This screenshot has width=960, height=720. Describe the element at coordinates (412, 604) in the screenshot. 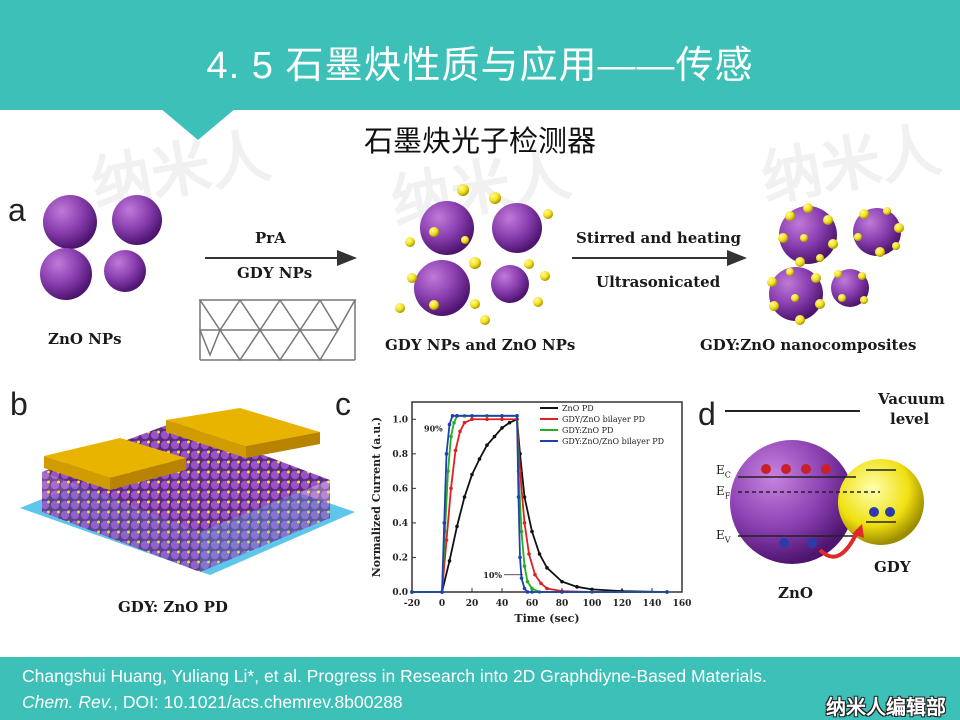

I see `x-tick-label: -20` at that location.